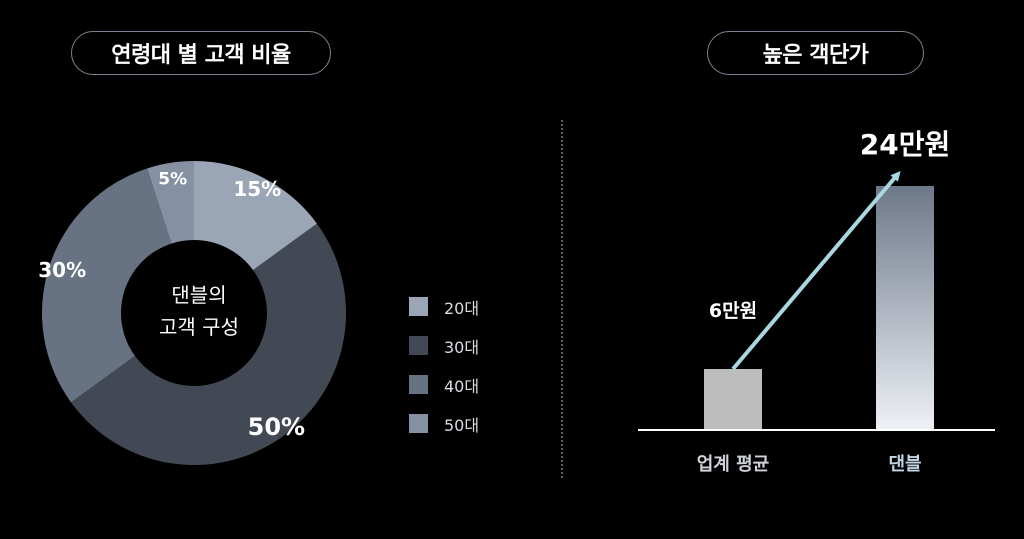 The image size is (1024, 539). Describe the element at coordinates (815, 55) in the screenshot. I see `high-spend-title-text: 높은 객단가` at that location.